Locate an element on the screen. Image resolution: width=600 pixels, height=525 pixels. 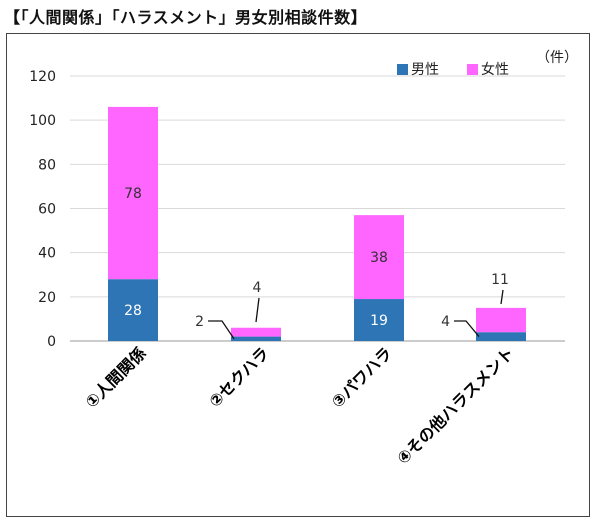
chart-title: 【「人間関係」「ハラスメント」男女別相談件数】 is located at coordinates (186, 17).